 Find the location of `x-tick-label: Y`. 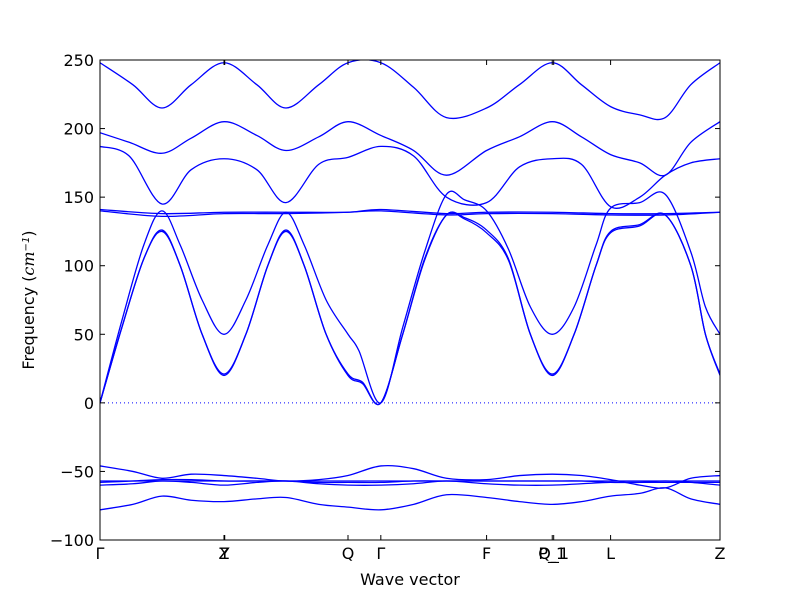

x-tick-label: Y is located at coordinates (224, 553).